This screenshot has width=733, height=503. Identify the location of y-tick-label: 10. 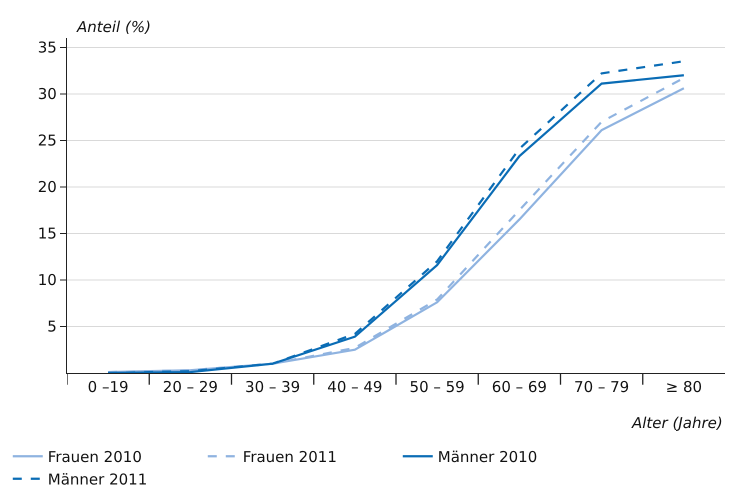
(47, 280).